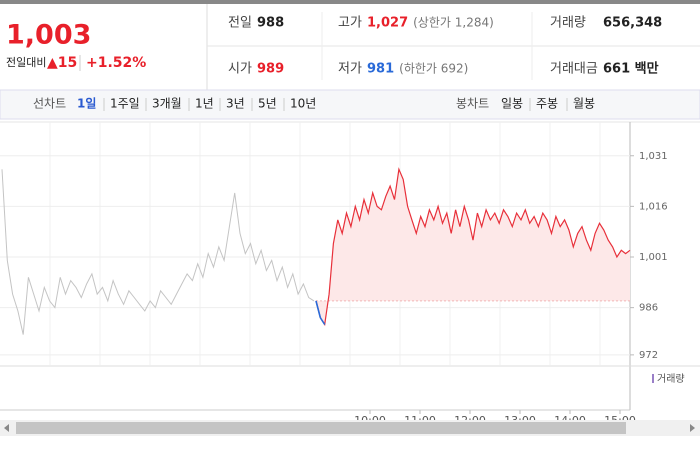  Describe the element at coordinates (671, 379) in the screenshot. I see `volume-label: 거래량` at that location.